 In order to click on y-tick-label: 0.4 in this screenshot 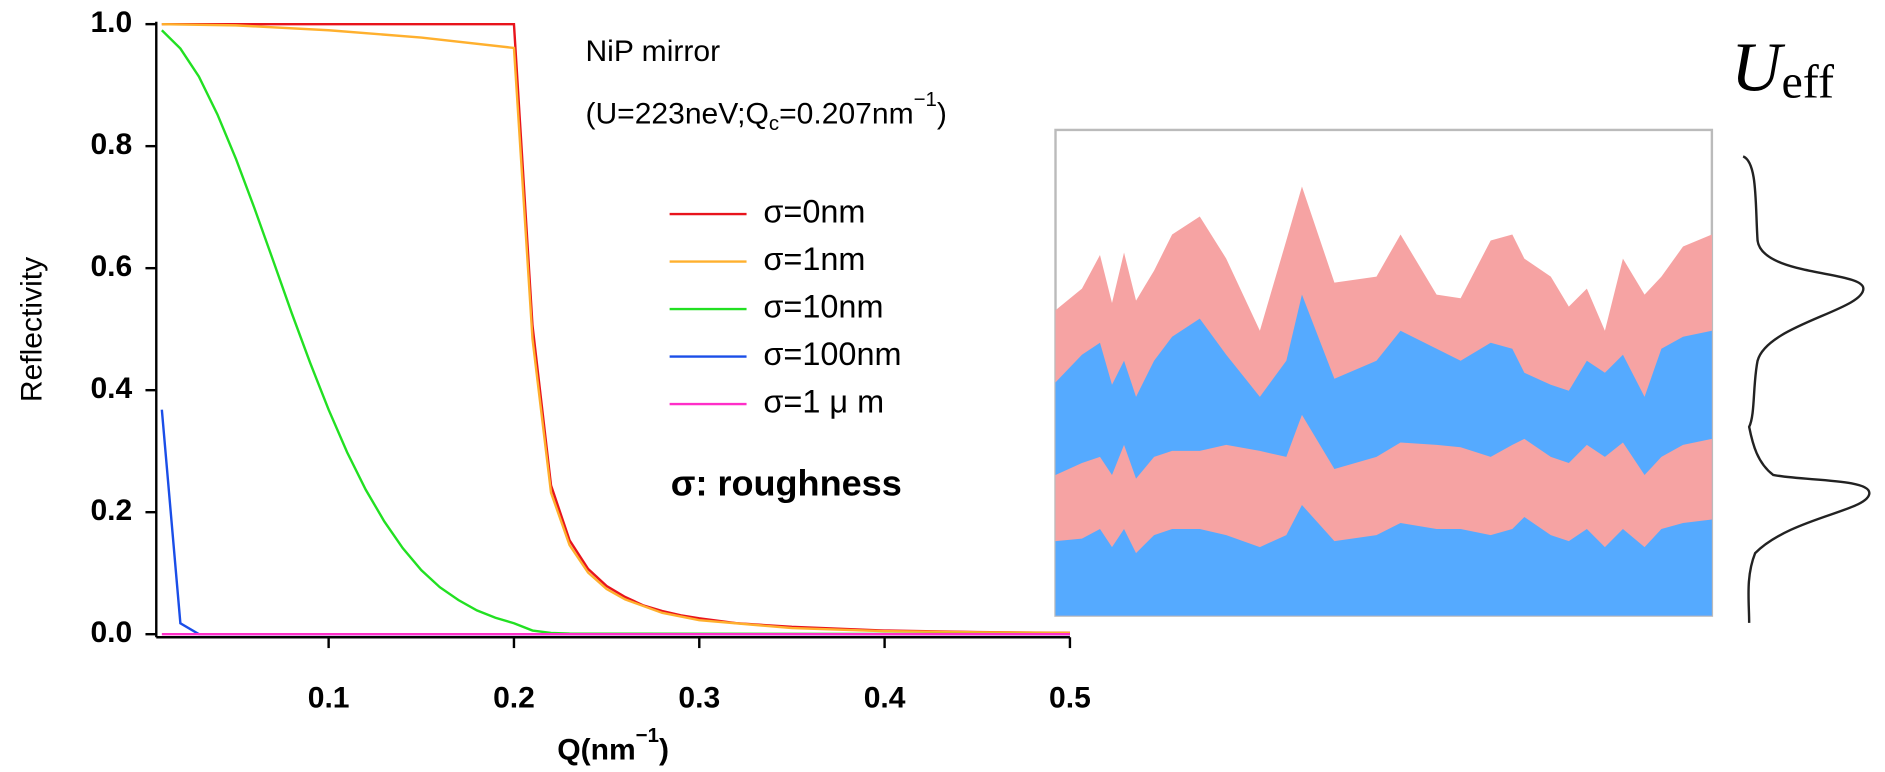, I will do `click(111, 388)`.